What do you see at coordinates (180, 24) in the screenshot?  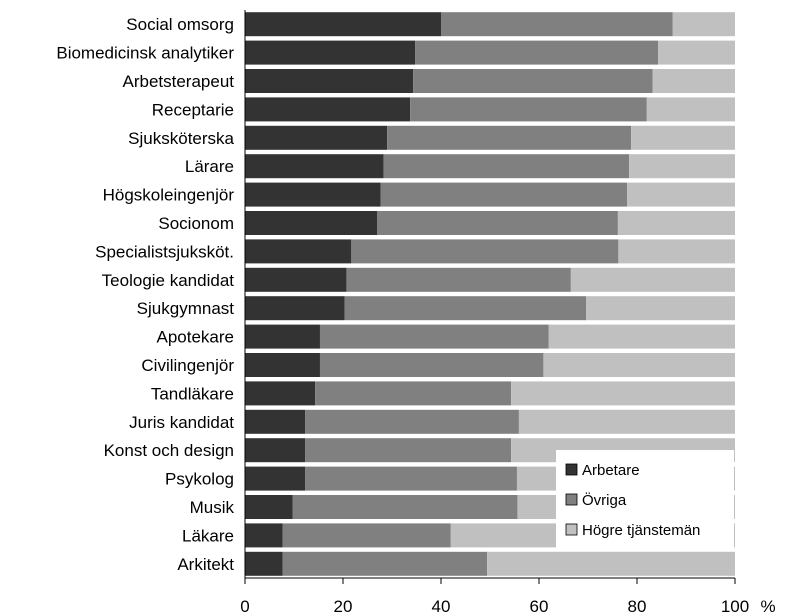 I see `category-label: Social omsorg` at bounding box center [180, 24].